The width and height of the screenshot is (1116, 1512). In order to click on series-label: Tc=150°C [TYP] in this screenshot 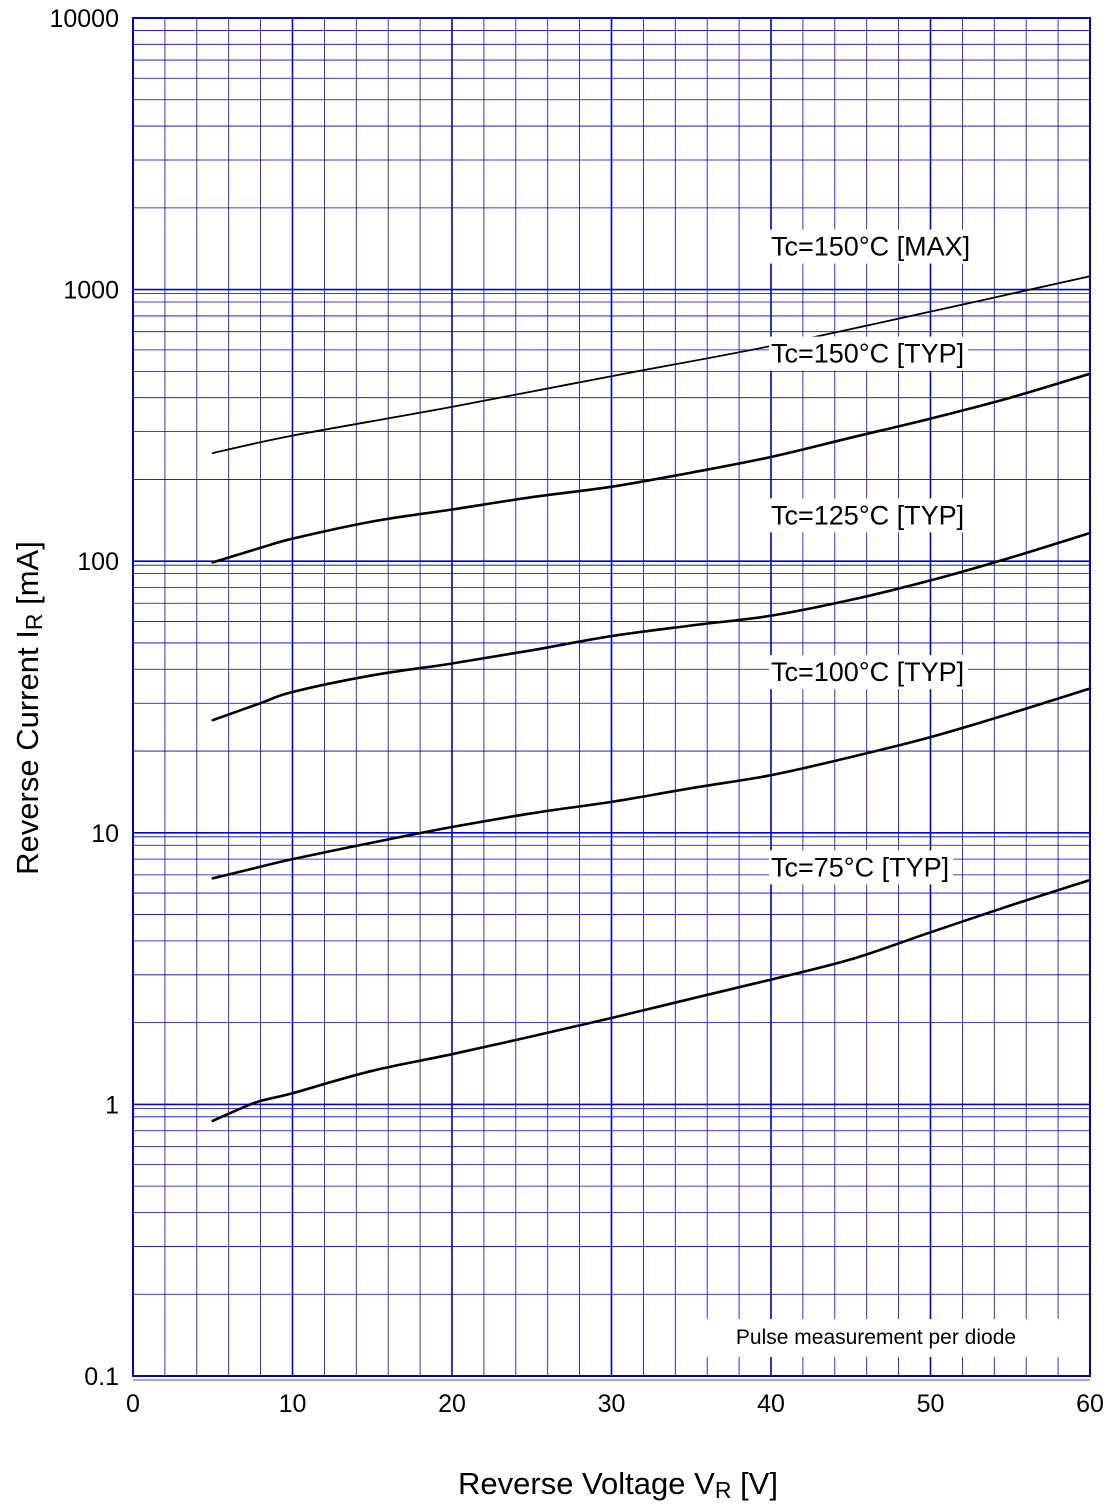, I will do `click(867, 354)`.